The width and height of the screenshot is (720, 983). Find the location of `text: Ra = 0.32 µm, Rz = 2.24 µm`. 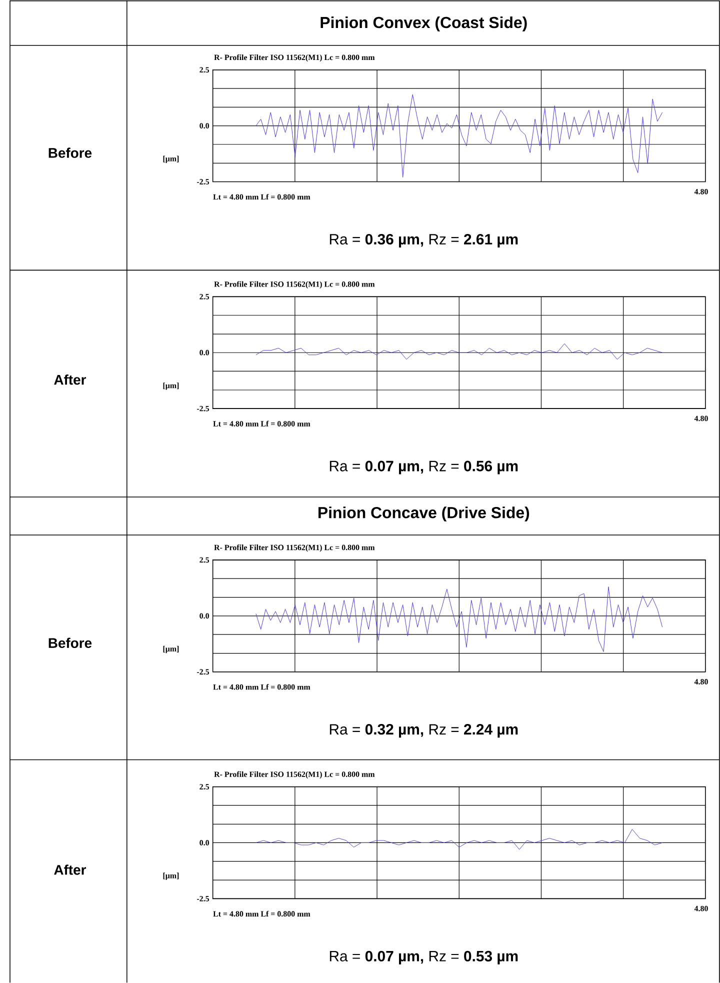

text: Ra = 0.32 µm, Rz = 2.24 µm is located at coordinates (424, 731).